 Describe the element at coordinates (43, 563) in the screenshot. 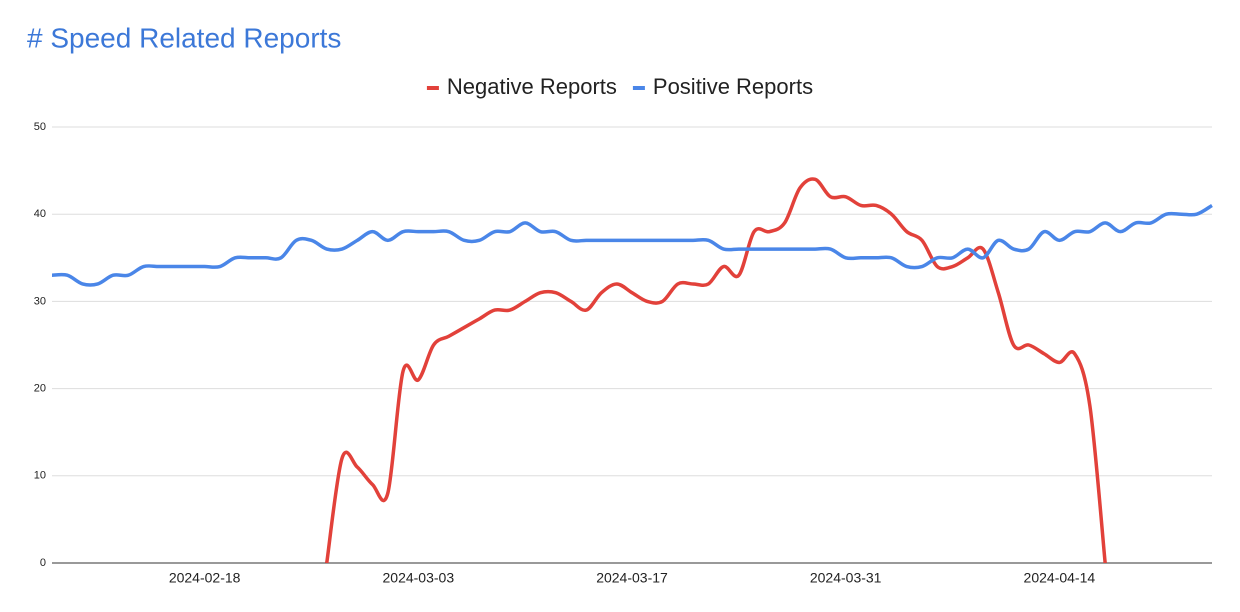

I see `y-tick-label: 0` at that location.